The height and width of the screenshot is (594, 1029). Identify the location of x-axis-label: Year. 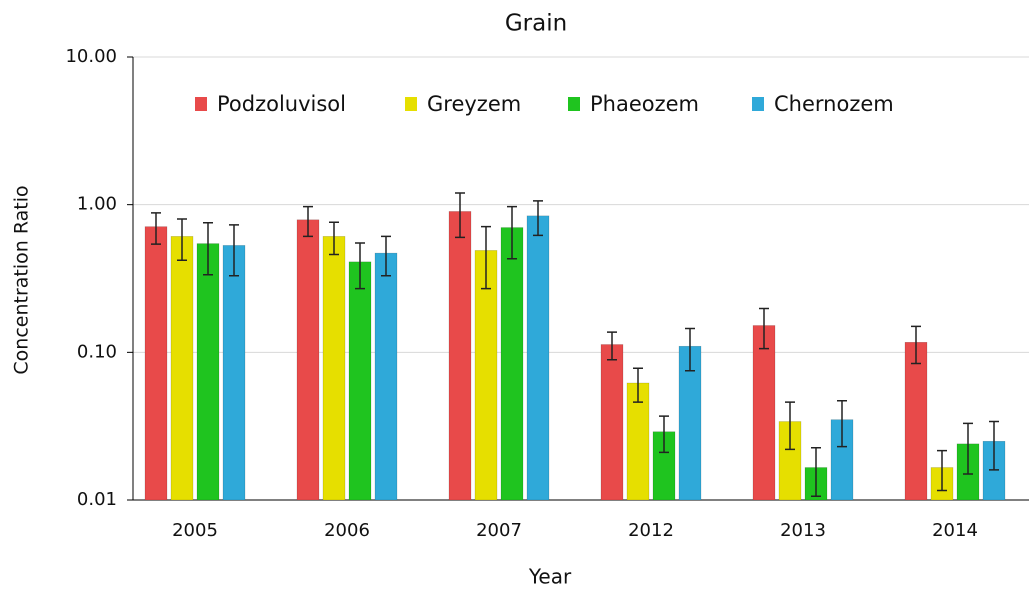
(550, 577).